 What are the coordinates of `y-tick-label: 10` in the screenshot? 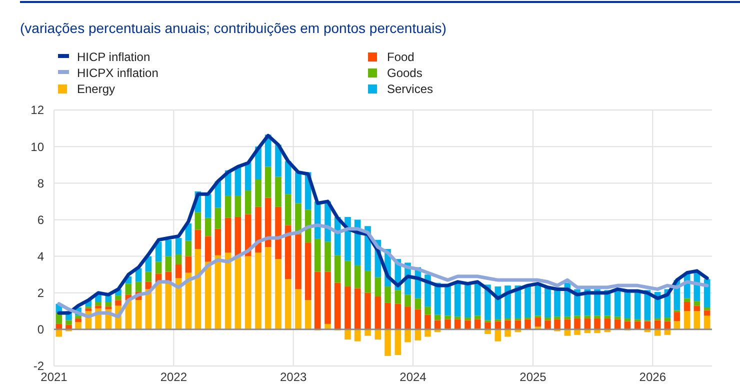 It's located at (37, 147).